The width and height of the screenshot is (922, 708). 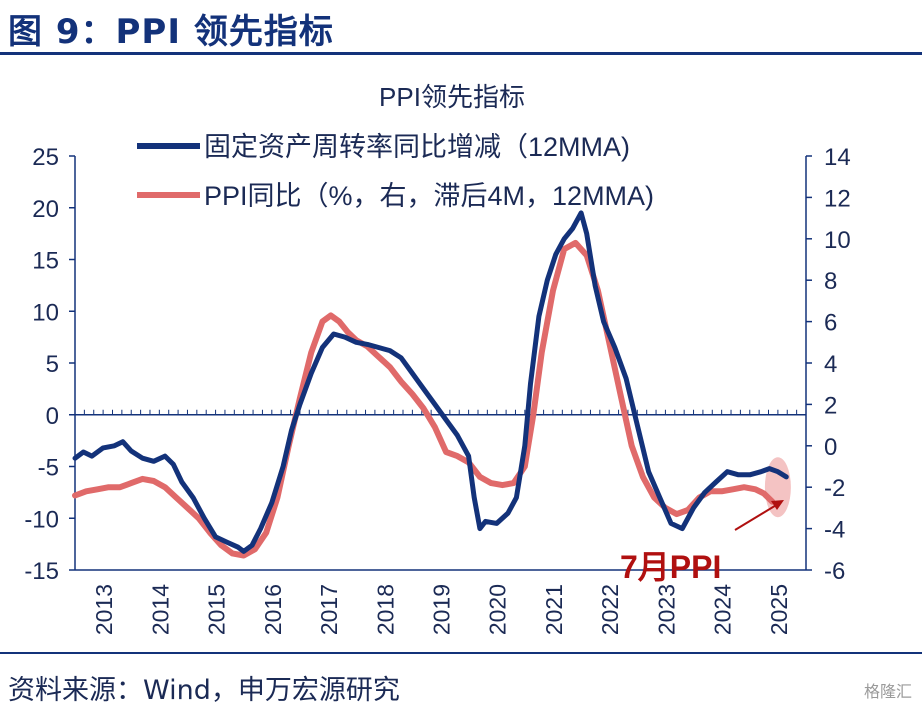 What do you see at coordinates (830, 447) in the screenshot?
I see `y-right-tick-label: 0` at bounding box center [830, 447].